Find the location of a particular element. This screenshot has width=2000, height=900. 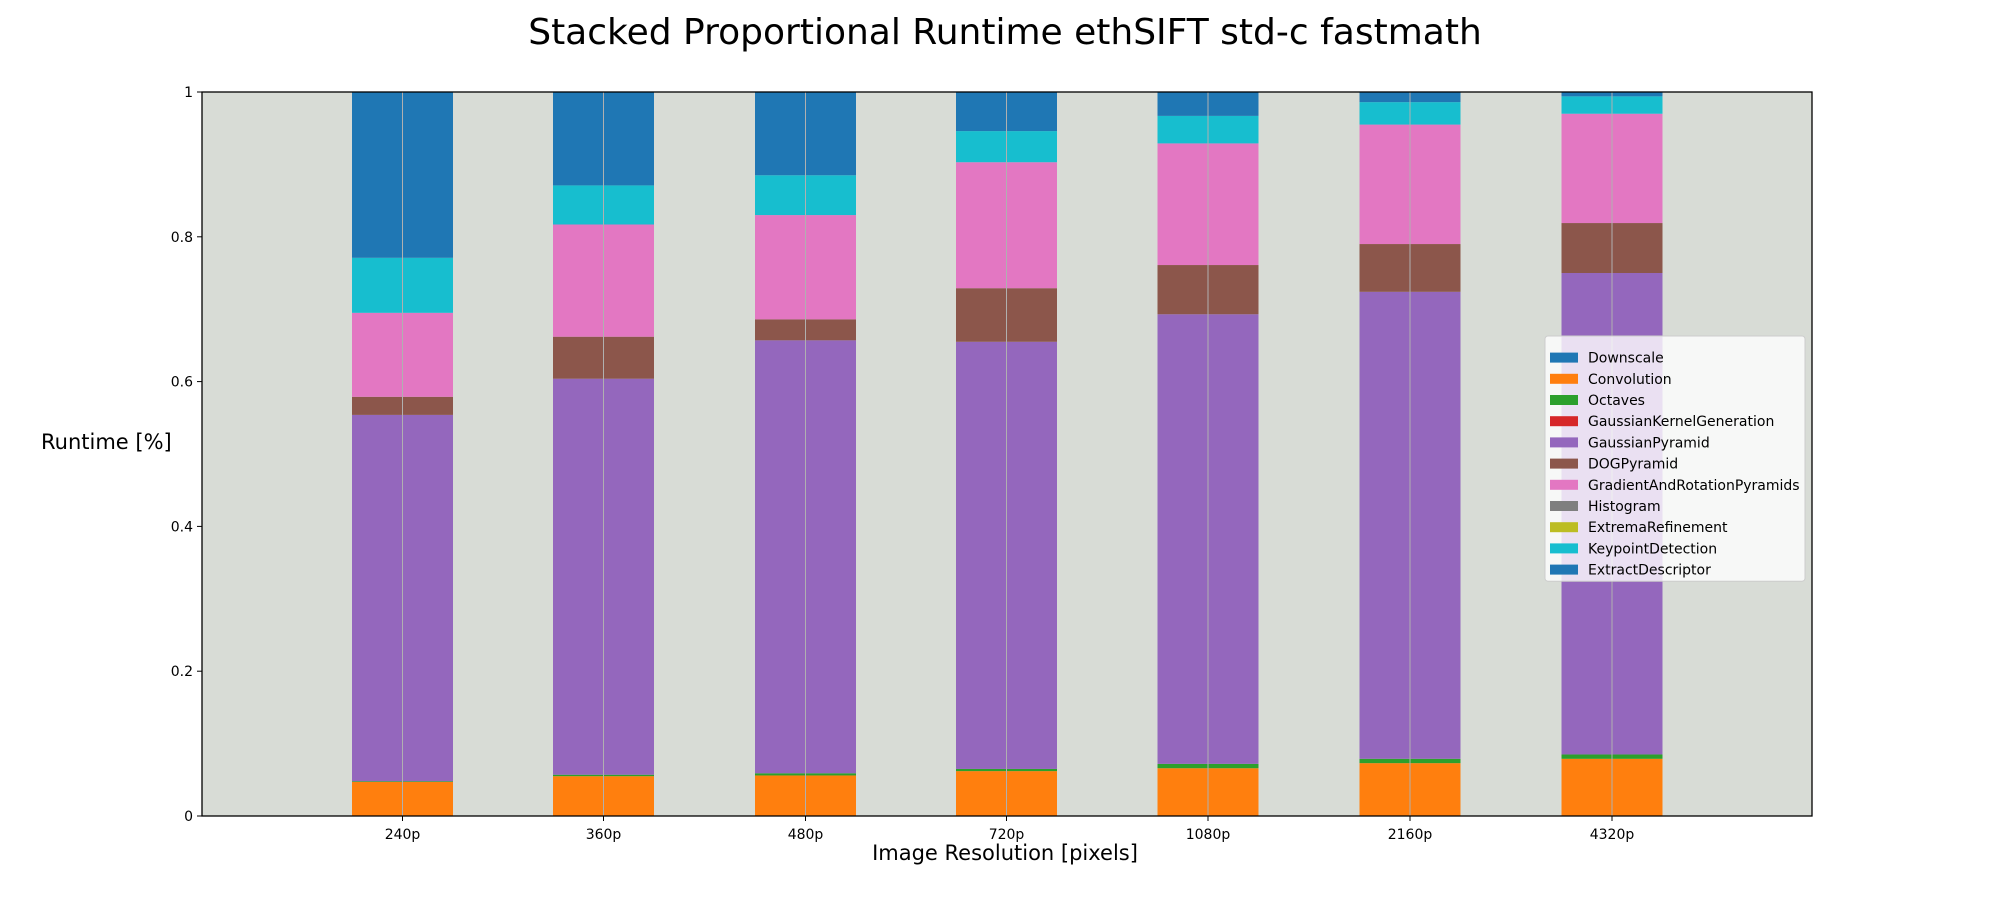

y-tick-label: 1 is located at coordinates (188, 93).